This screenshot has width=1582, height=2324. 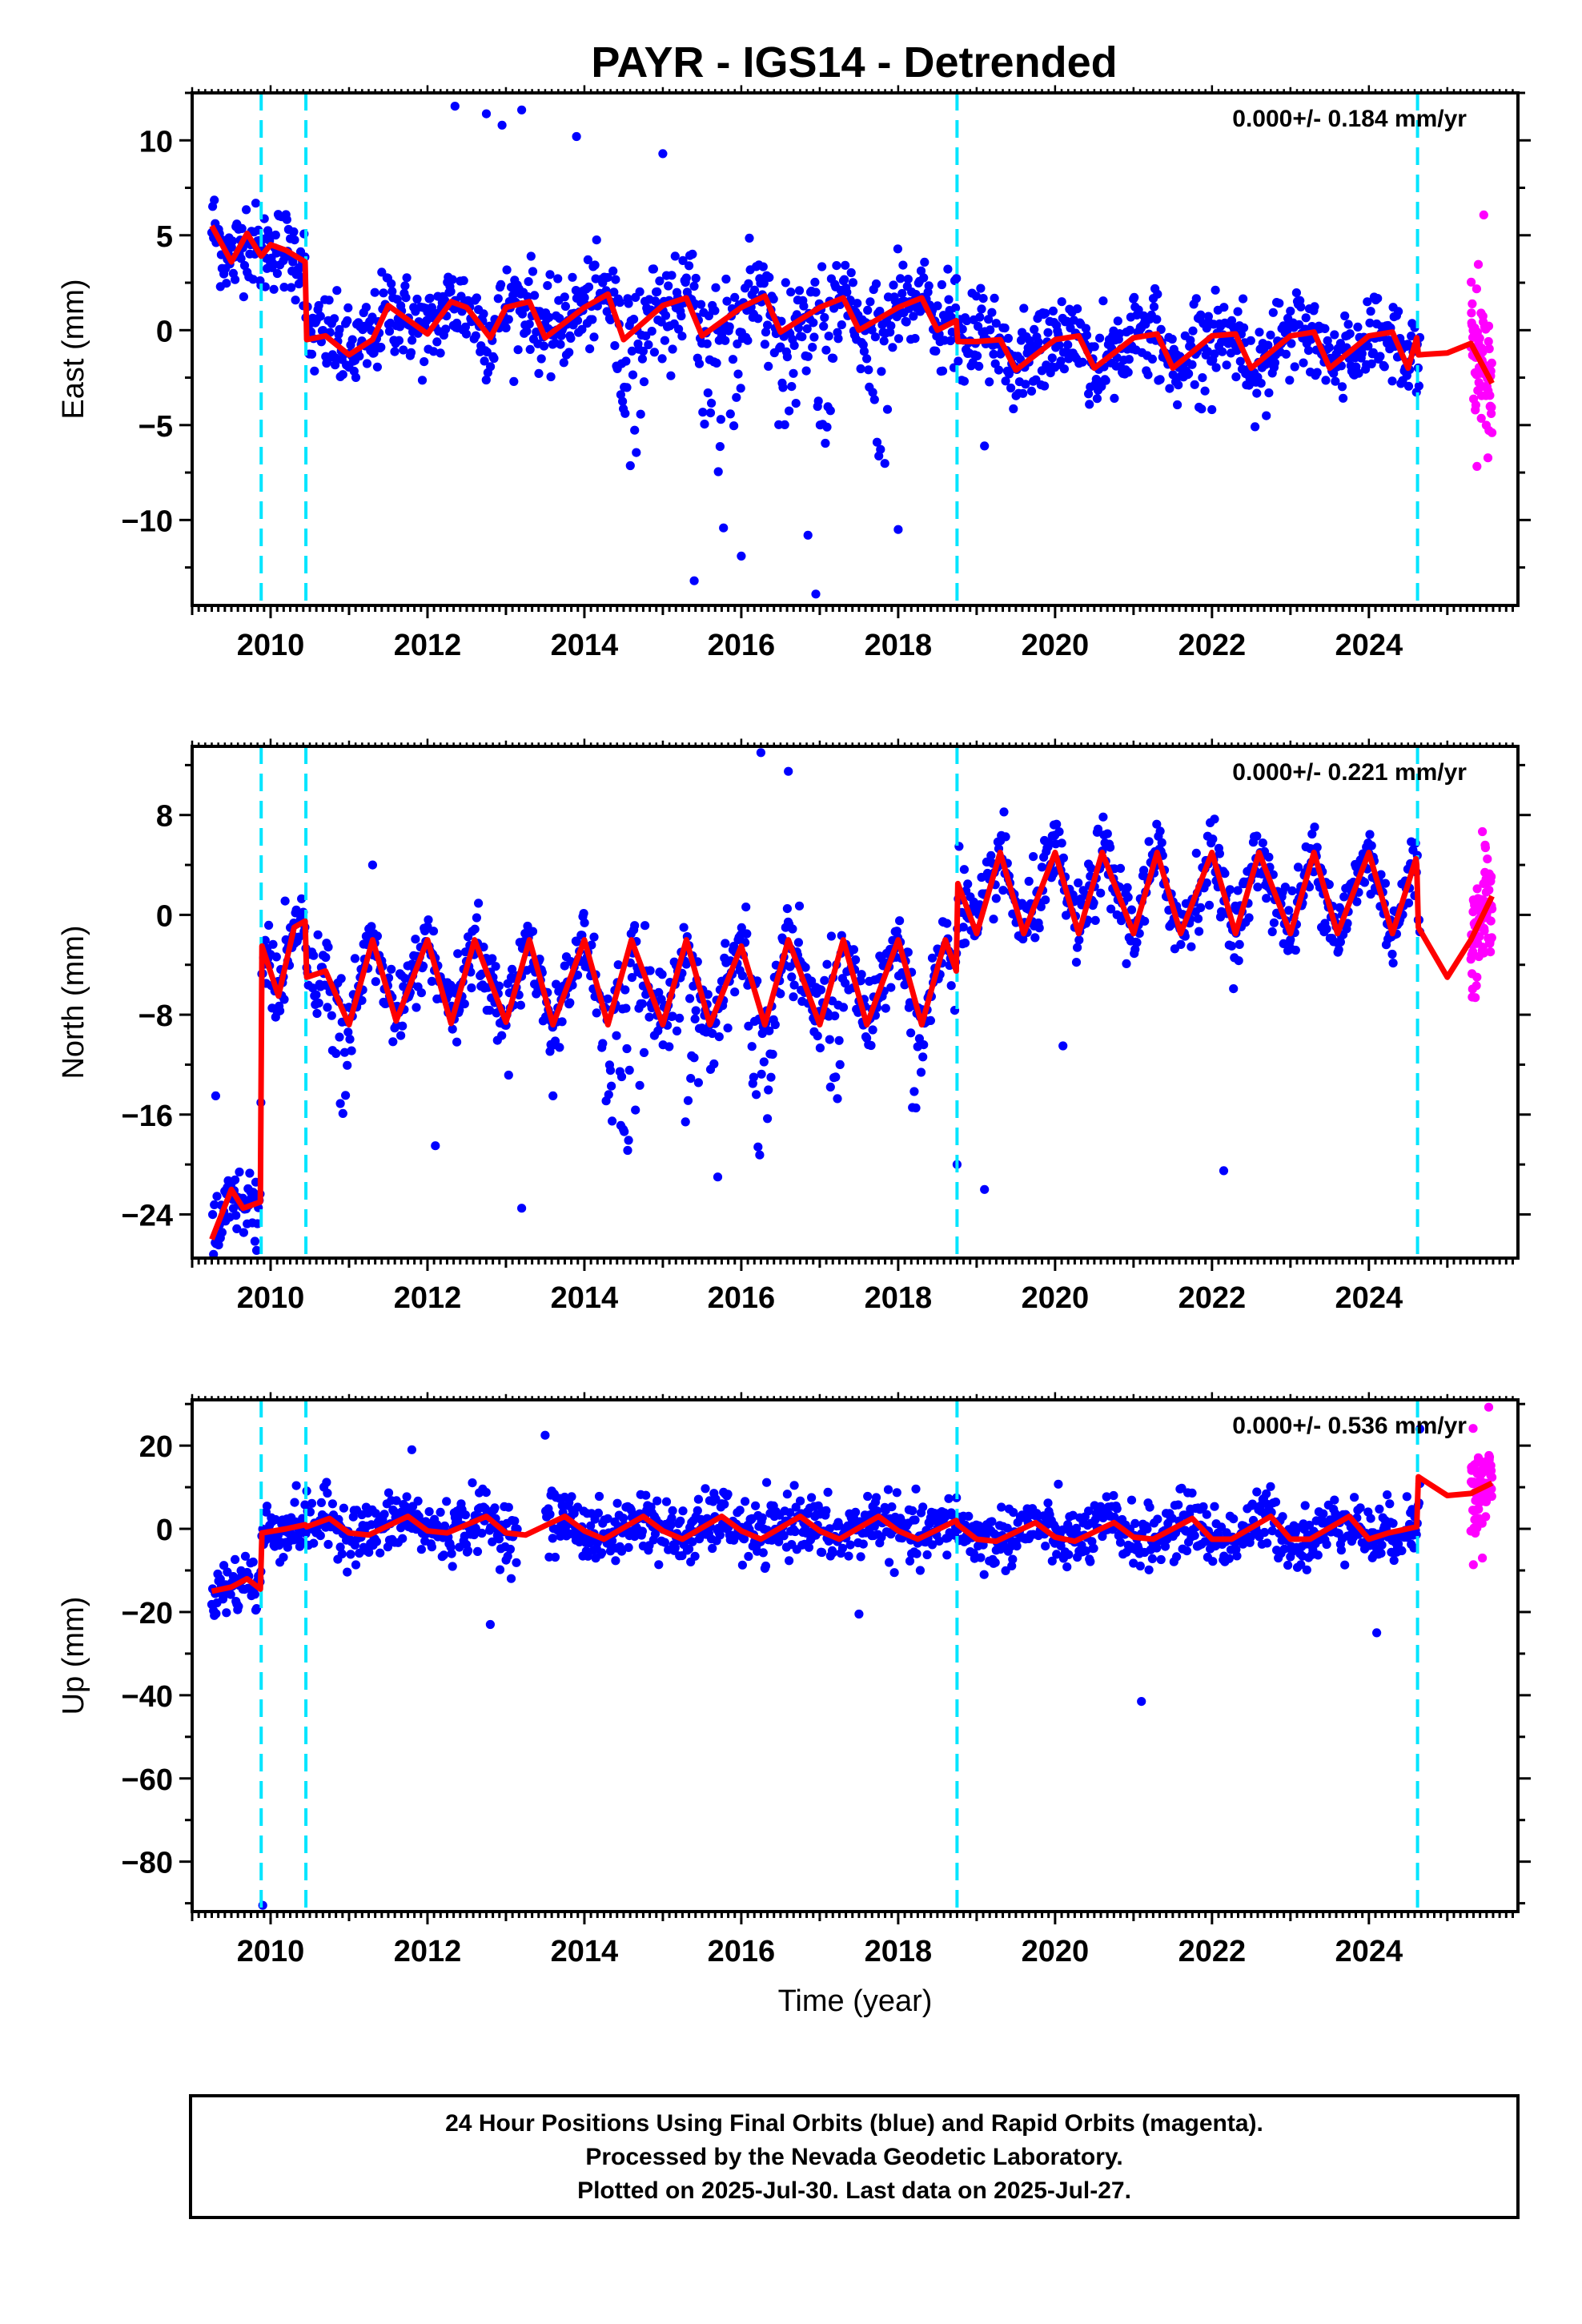 What do you see at coordinates (1369, 645) in the screenshot?
I see `x-tick-label: 2024` at bounding box center [1369, 645].